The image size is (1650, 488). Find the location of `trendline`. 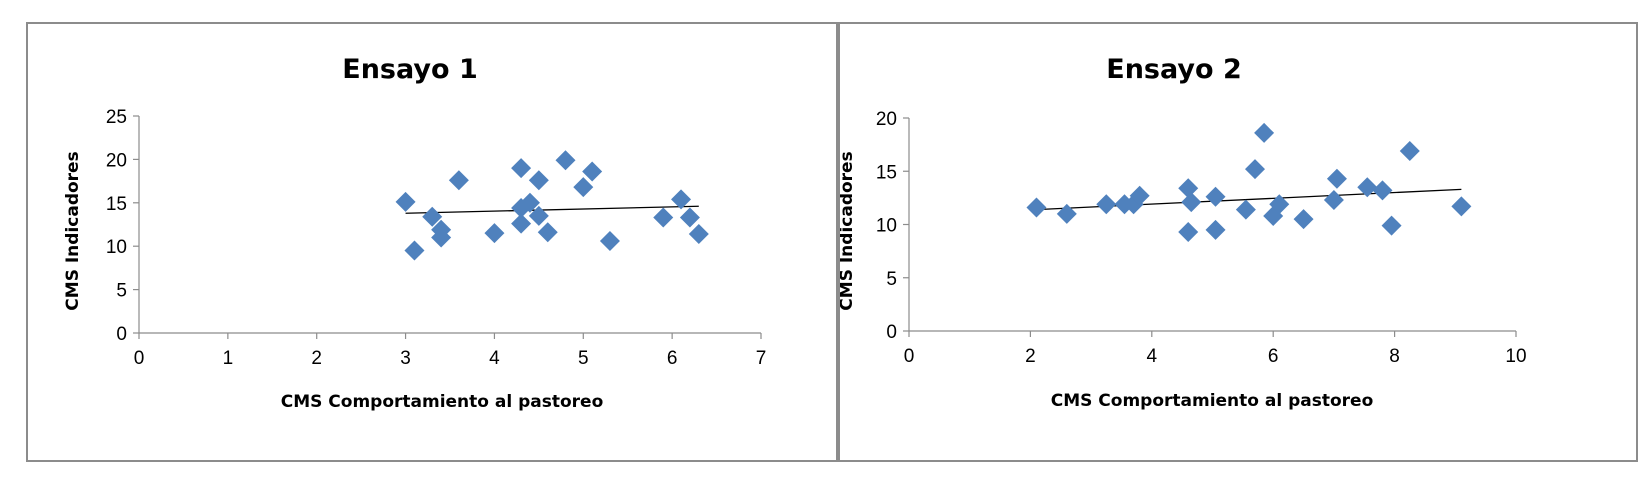

trendline is located at coordinates (552, 209).